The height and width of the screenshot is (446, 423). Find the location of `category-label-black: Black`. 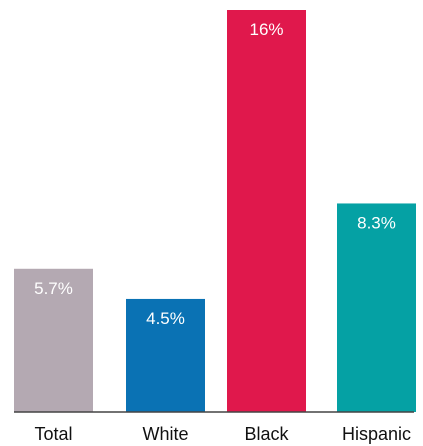

category-label-black: Black is located at coordinates (266, 434).